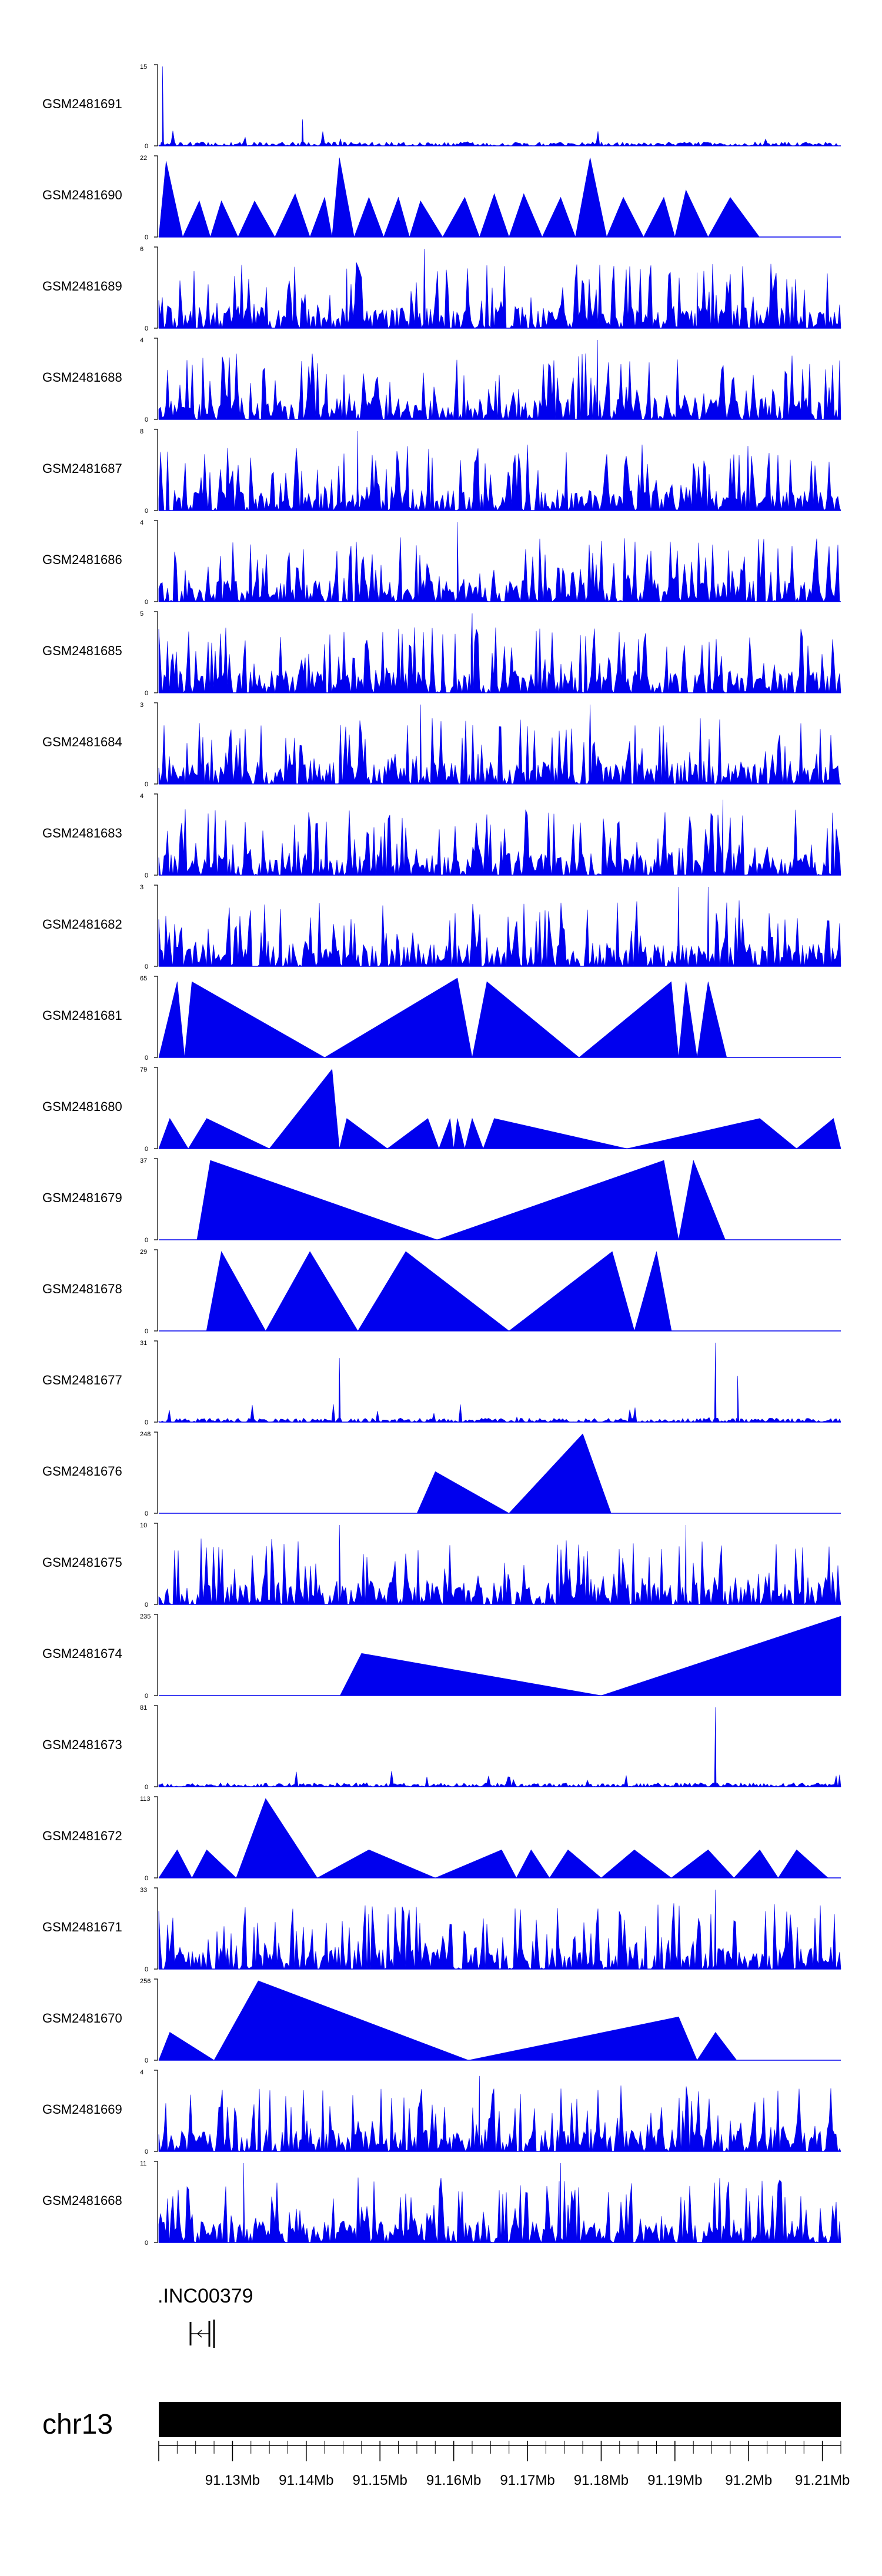 The width and height of the screenshot is (882, 2576). I want to click on y-max-tick-label: 79, so click(143, 1069).